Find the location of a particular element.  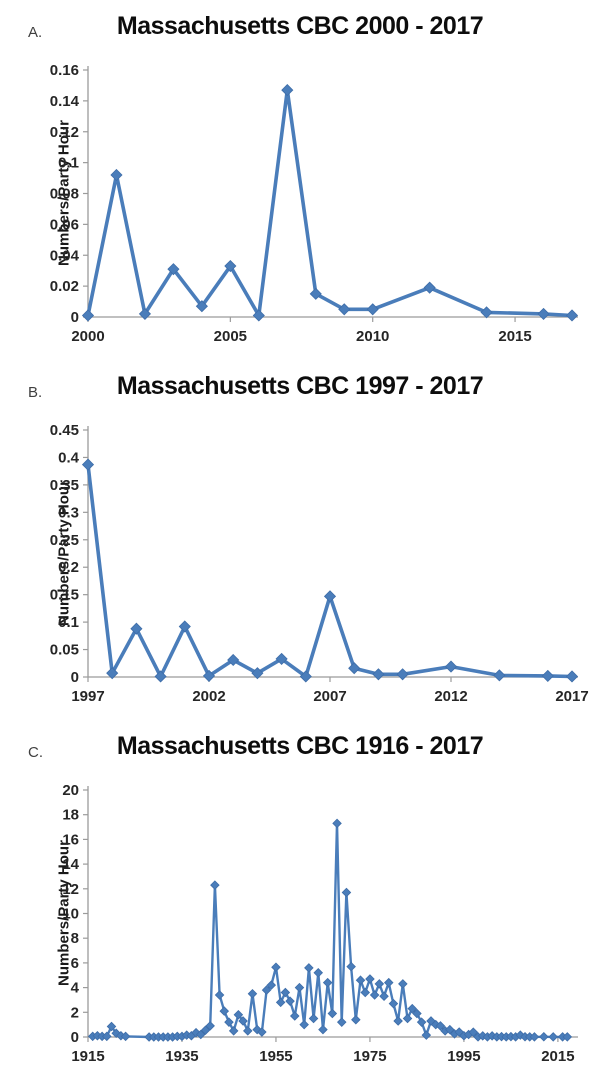

panel-label-a: A. is located at coordinates (35, 32).